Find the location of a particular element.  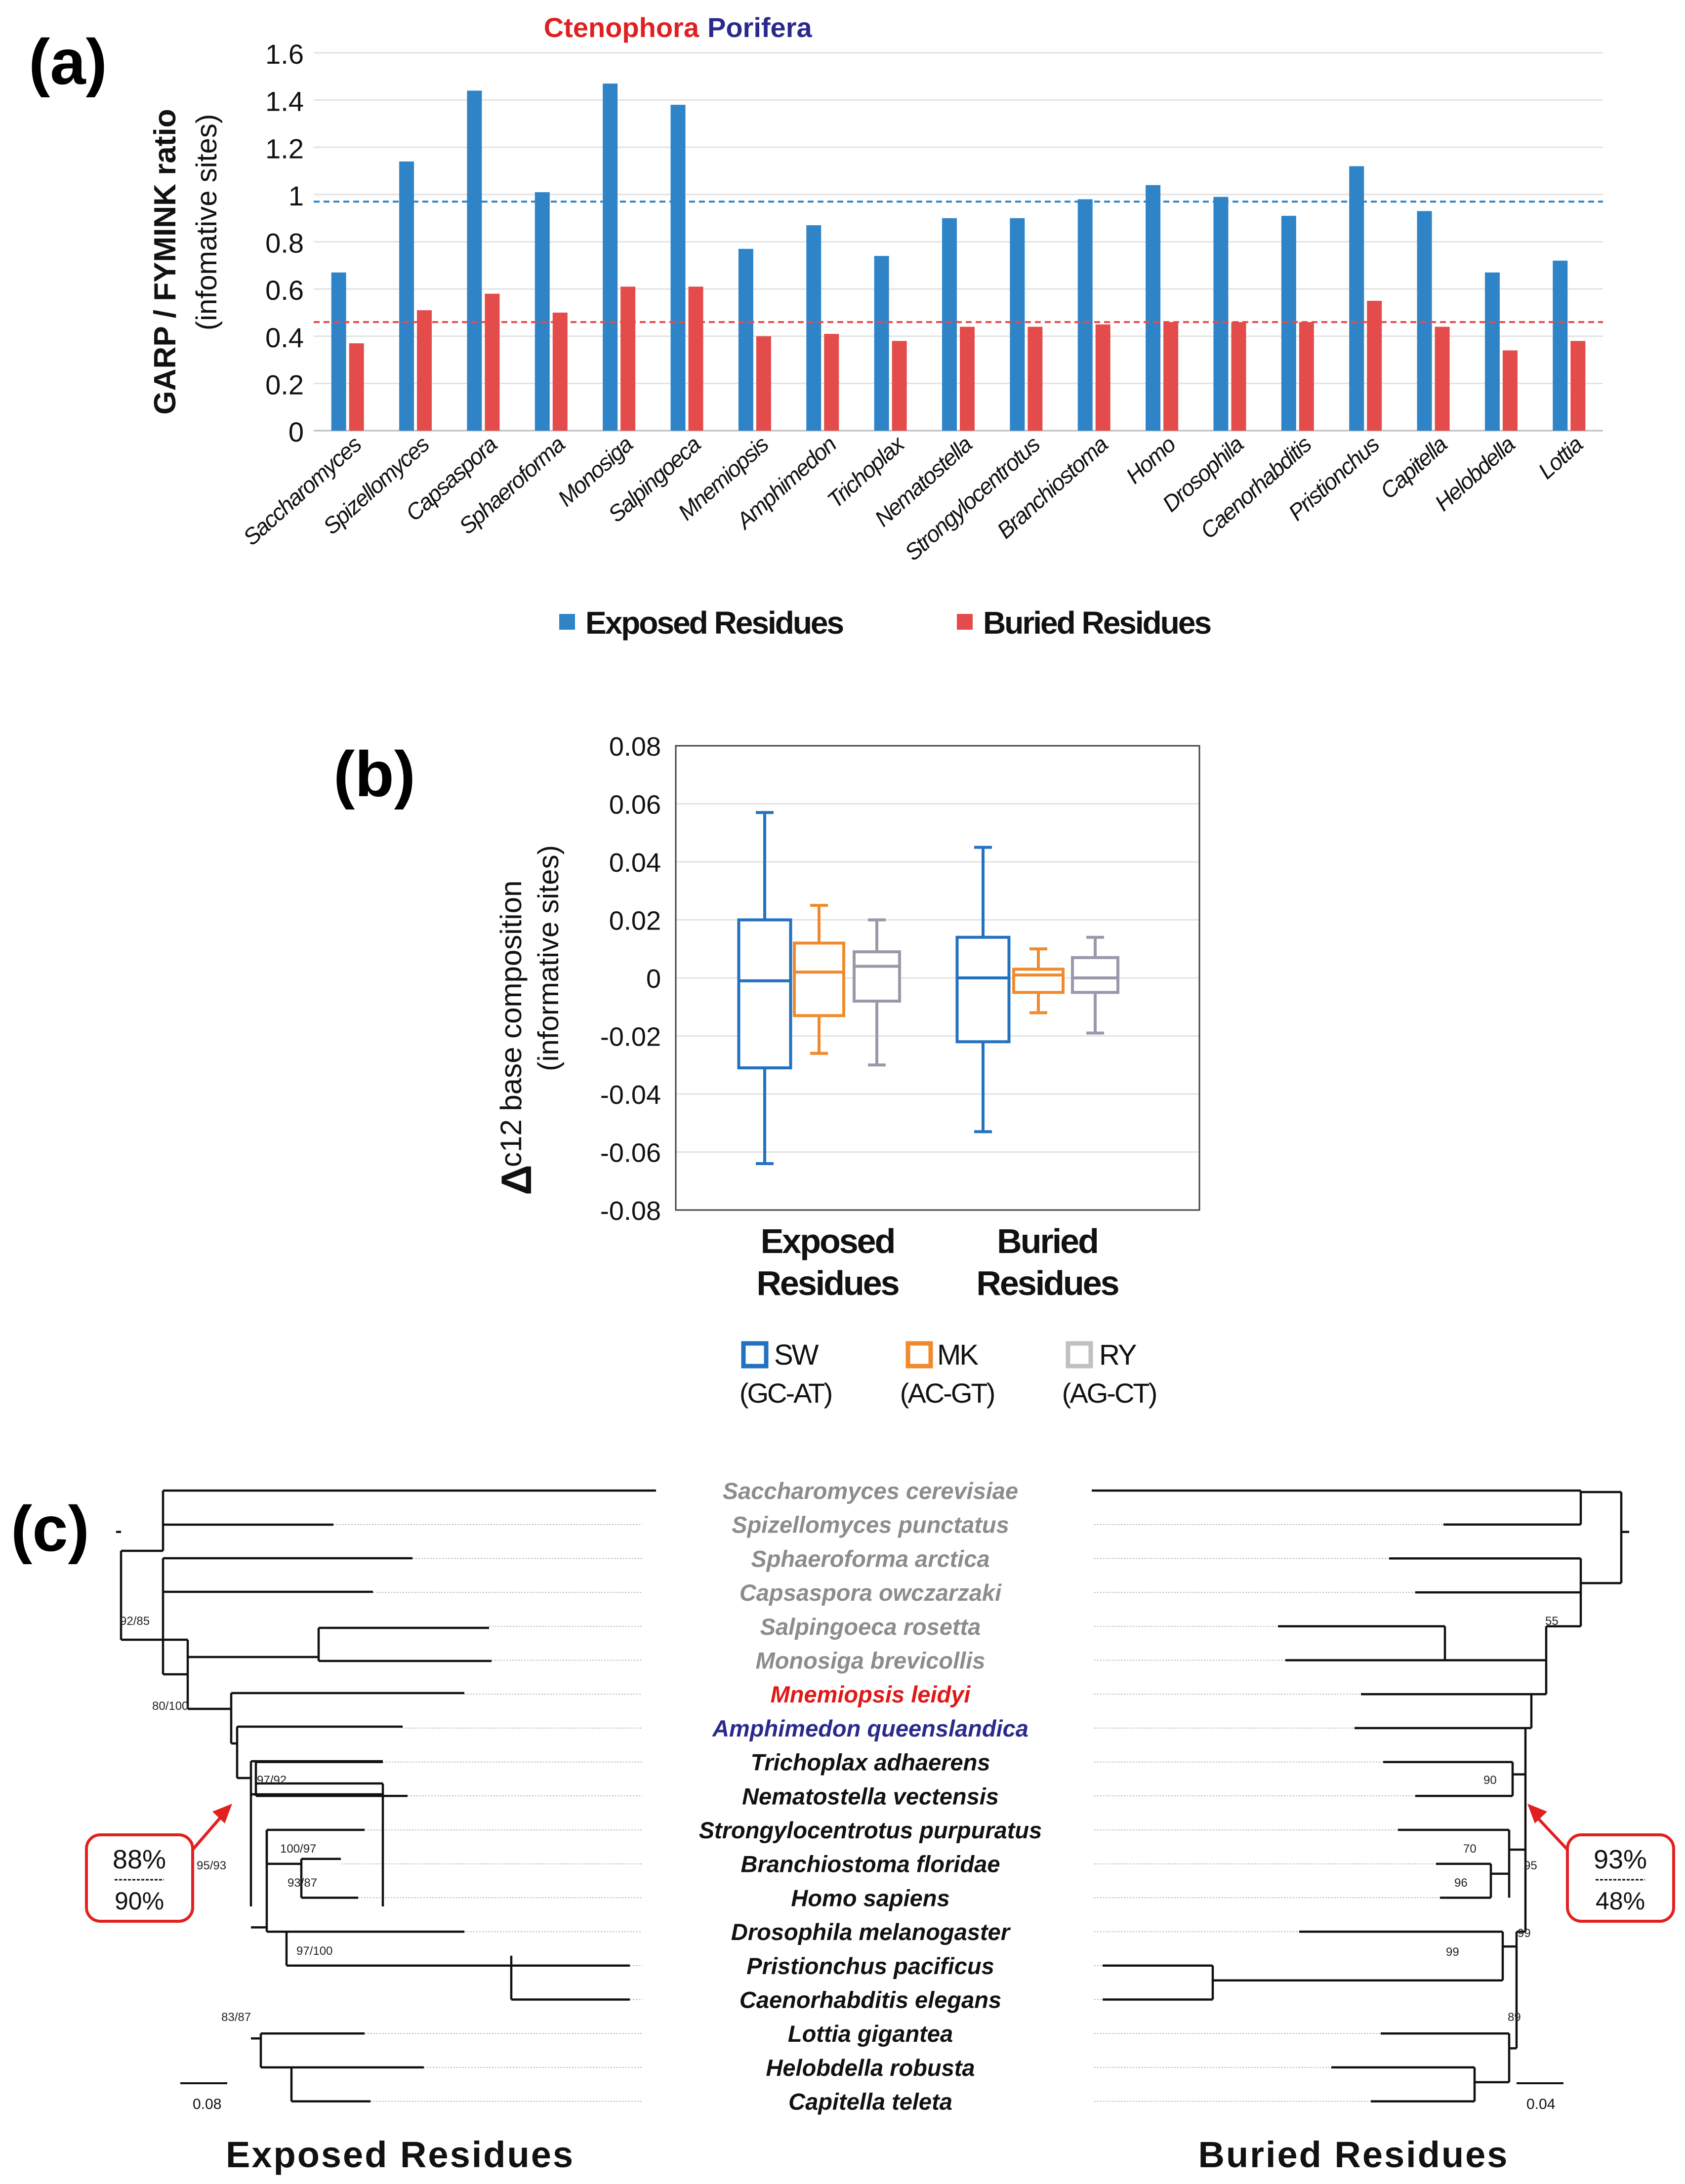

taxon-label: Homo sapiens is located at coordinates (870, 1898).